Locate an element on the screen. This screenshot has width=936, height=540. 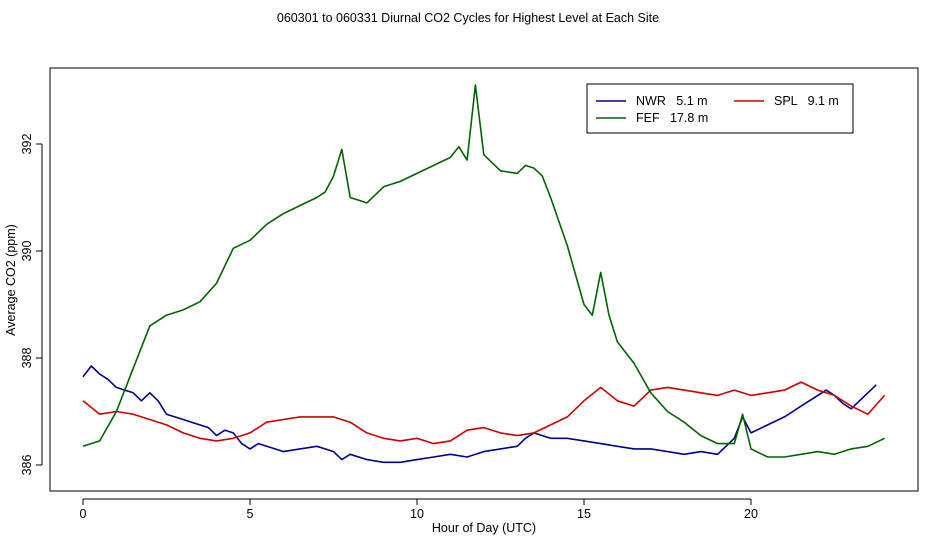
x-axis: 0 5 10 15 20 is located at coordinates (419, 509).